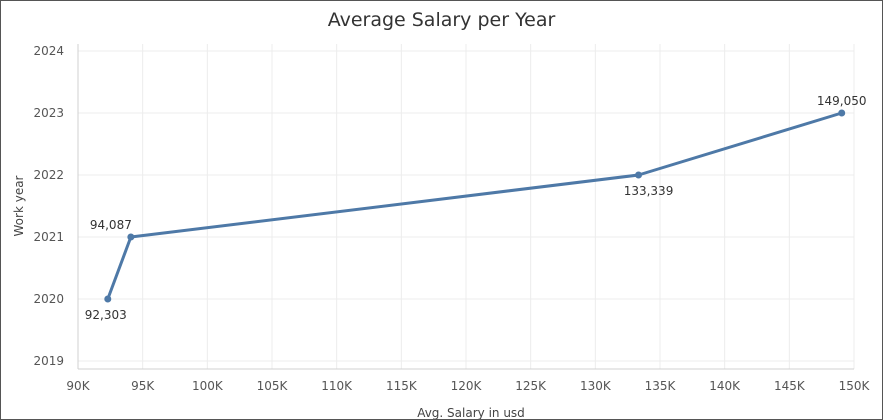 This screenshot has height=420, width=883. Describe the element at coordinates (842, 101) in the screenshot. I see `data-label: 149,050` at that location.